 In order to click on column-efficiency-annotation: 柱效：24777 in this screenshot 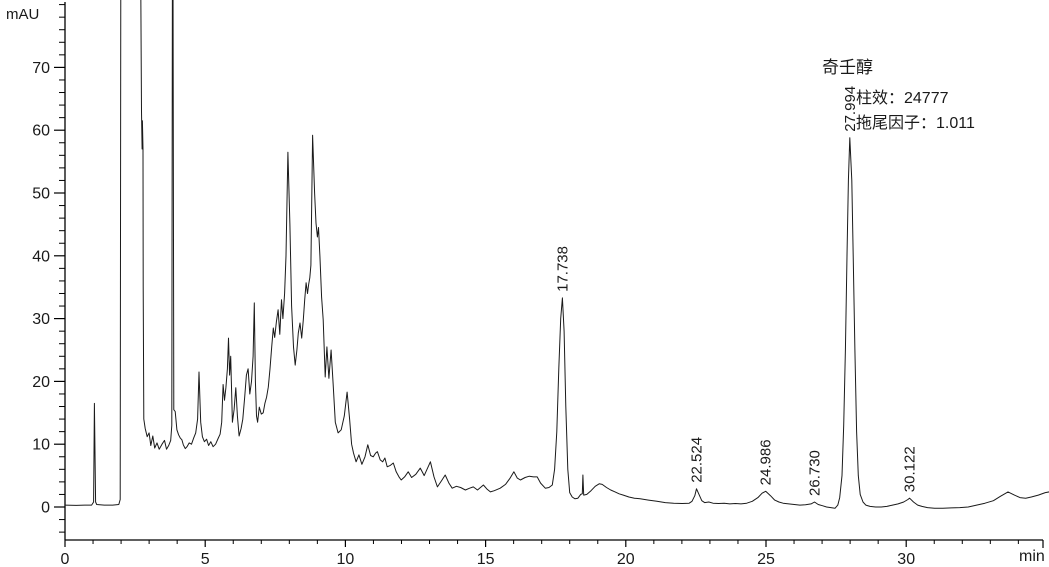, I will do `click(902, 98)`.